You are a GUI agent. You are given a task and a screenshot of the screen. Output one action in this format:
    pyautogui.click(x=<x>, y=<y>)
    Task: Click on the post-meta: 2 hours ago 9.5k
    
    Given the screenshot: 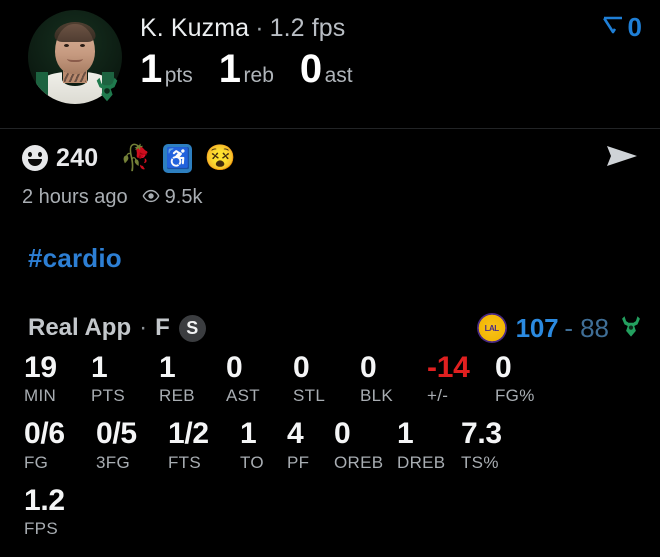 What is the action you would take?
    pyautogui.click(x=112, y=197)
    